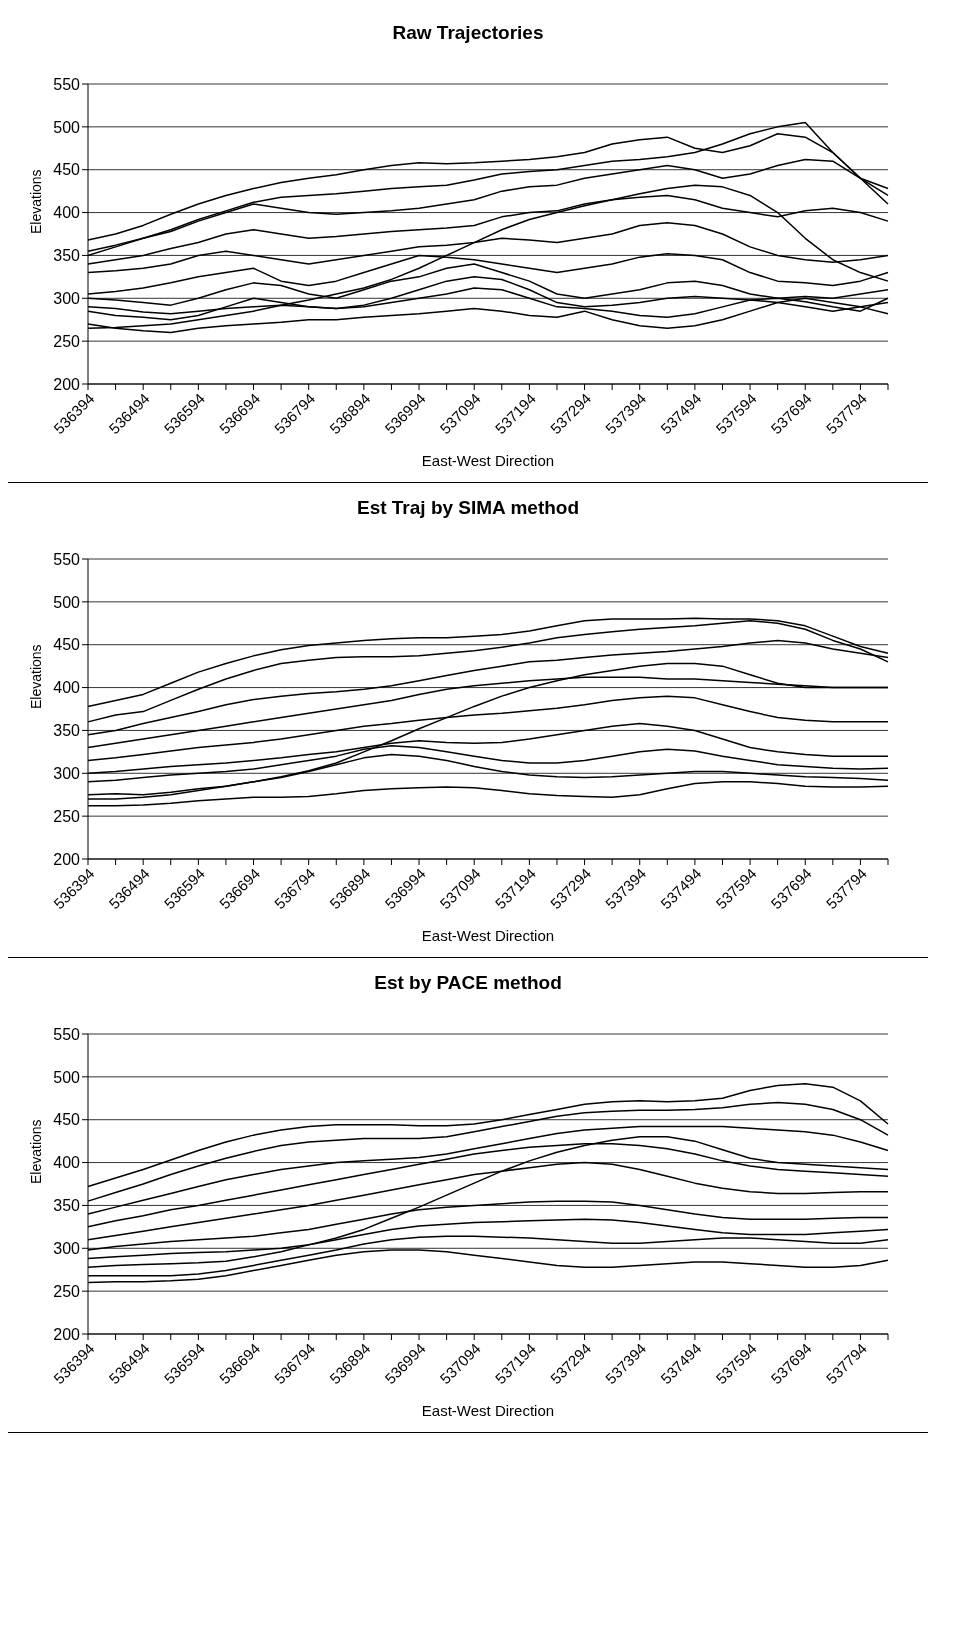  What do you see at coordinates (468, 508) in the screenshot?
I see `chart-title: Est Traj by SIMA method` at bounding box center [468, 508].